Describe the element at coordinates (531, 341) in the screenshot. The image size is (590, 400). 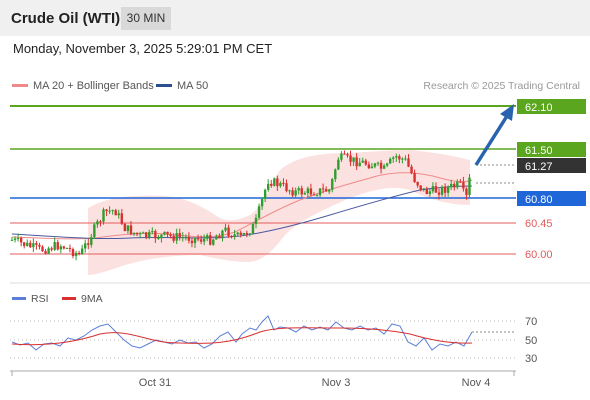
I see `rsi-level-50: 50` at that location.